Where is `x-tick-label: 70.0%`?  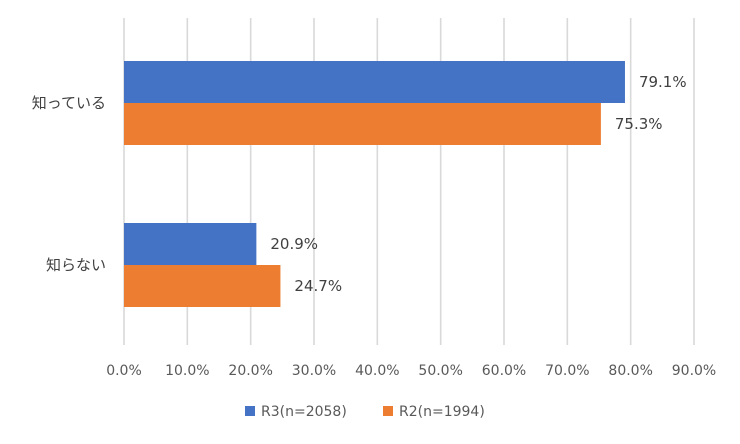
x-tick-label: 70.0% is located at coordinates (567, 371).